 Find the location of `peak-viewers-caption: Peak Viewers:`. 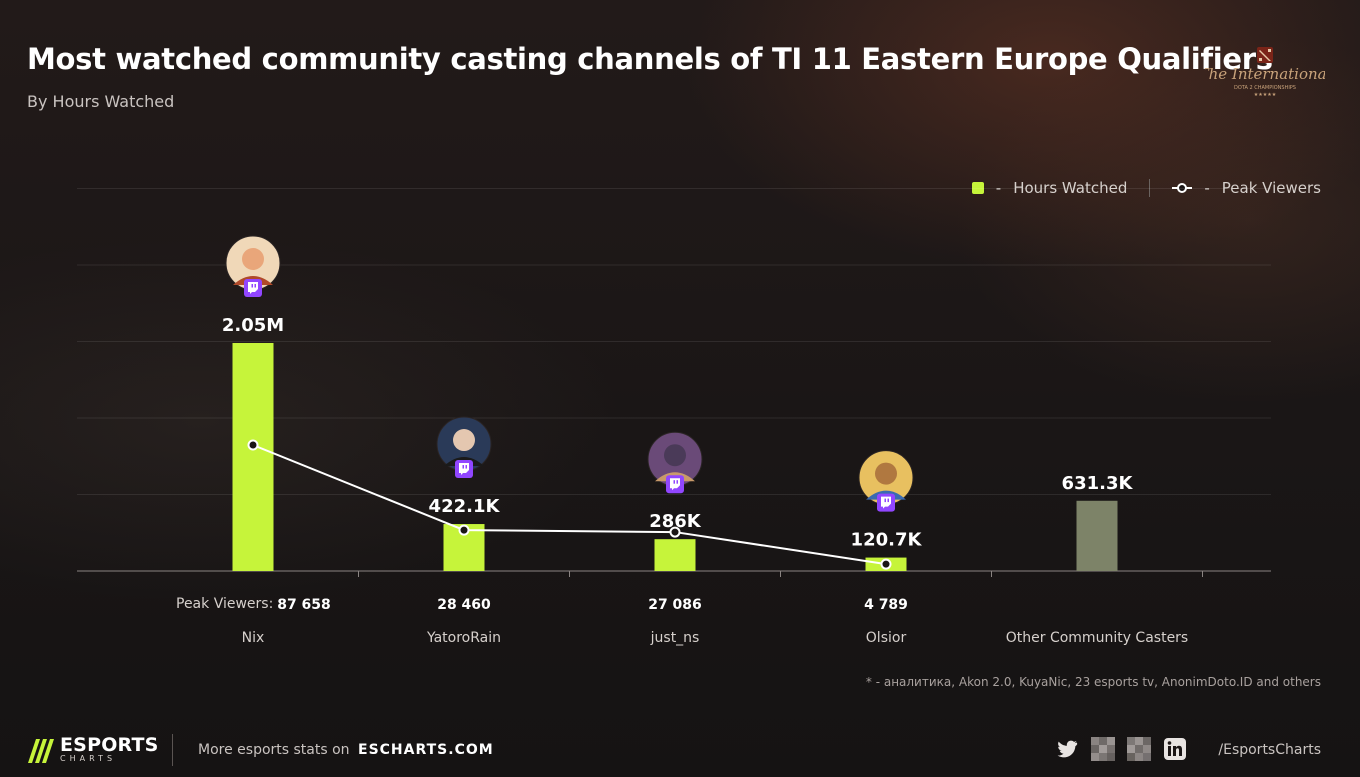

peak-viewers-caption: Peak Viewers: is located at coordinates (225, 604).